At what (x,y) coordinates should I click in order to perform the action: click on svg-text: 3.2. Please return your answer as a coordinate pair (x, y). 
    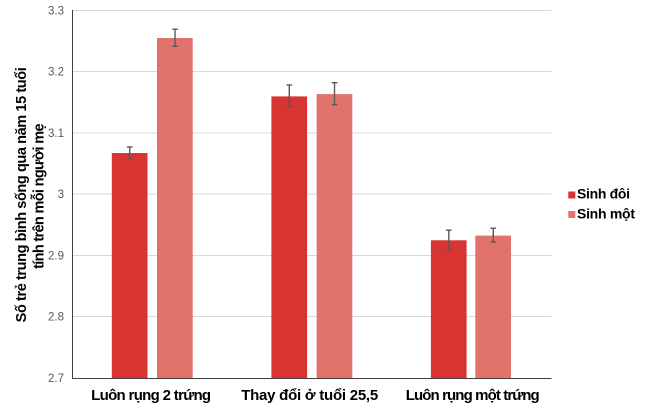
    Looking at the image, I should click on (56, 73).